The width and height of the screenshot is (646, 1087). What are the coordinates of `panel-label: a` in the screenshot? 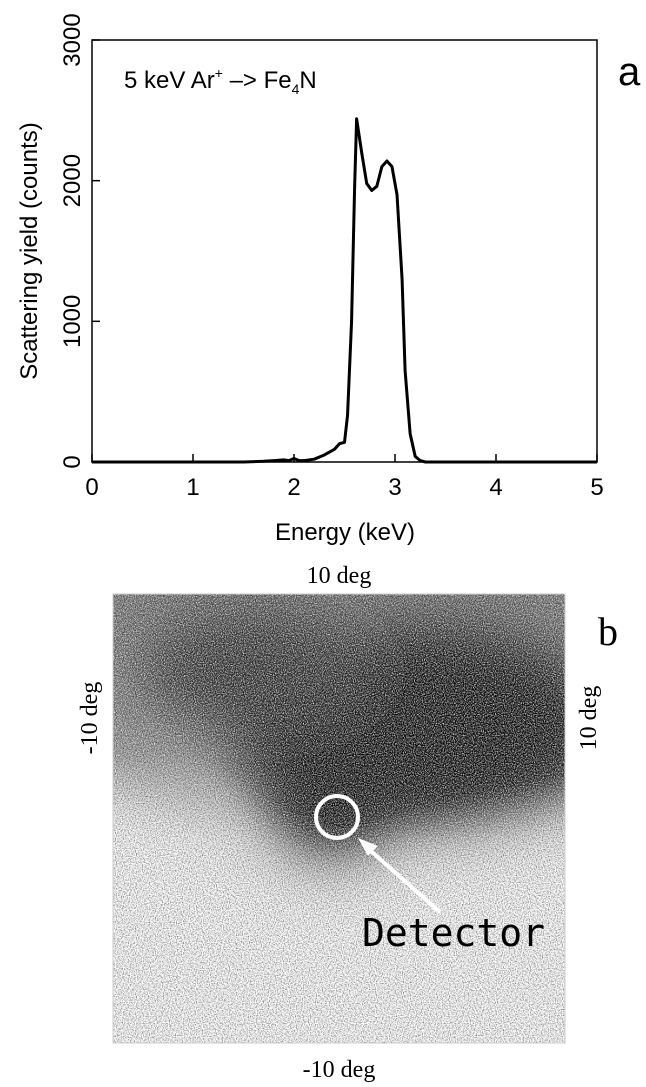 It's located at (629, 72).